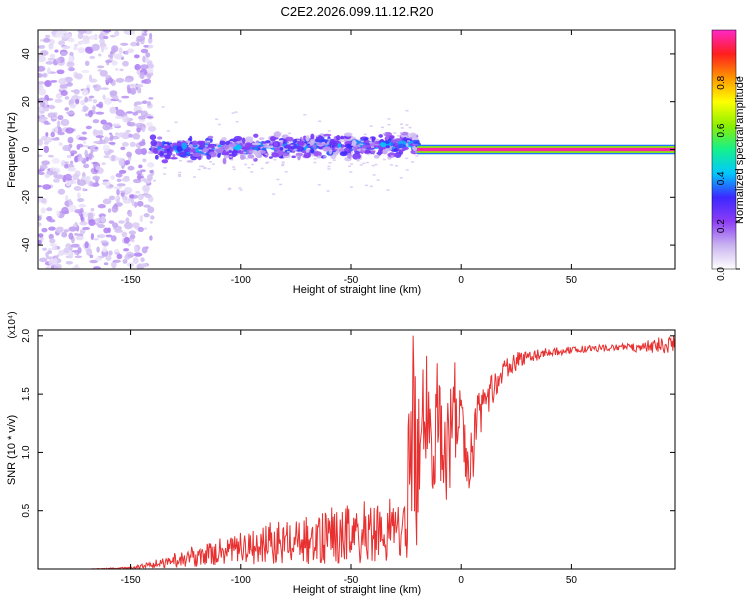  I want to click on snr-x-tick-label: -150, so click(131, 580).